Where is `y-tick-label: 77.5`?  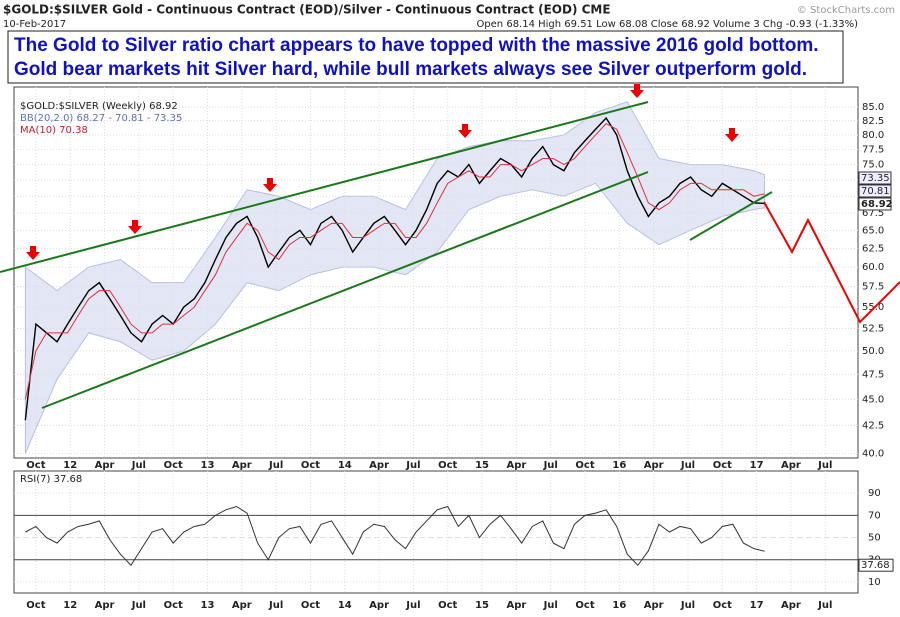 y-tick-label: 77.5 is located at coordinates (873, 150).